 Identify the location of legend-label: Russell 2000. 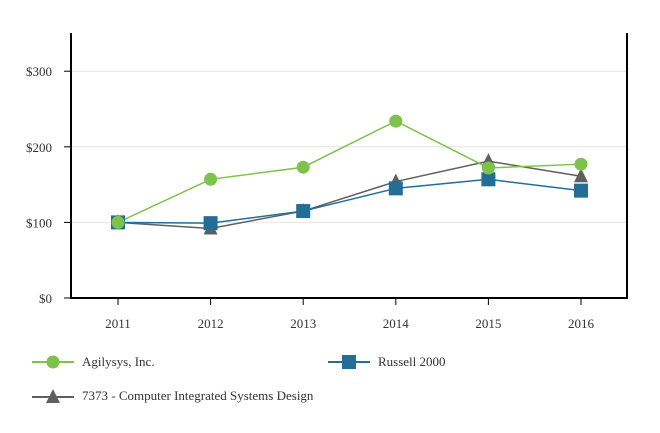
(412, 361).